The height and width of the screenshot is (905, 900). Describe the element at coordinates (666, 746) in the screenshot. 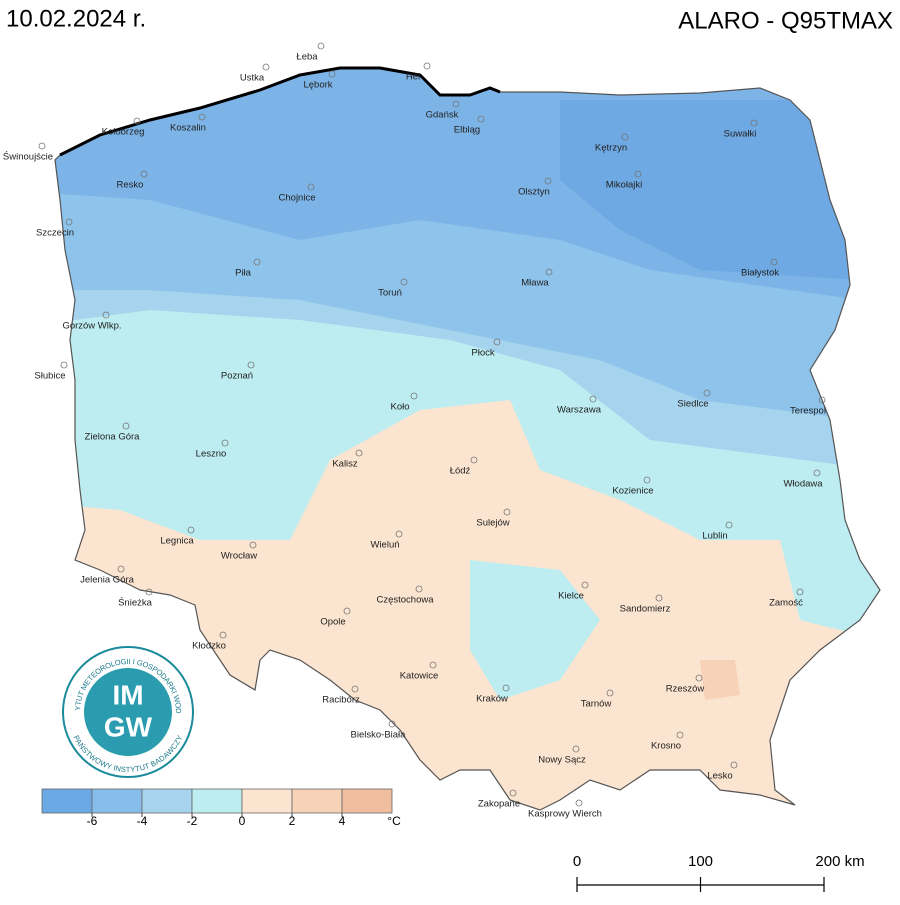

I see `city-label: Krosno` at that location.